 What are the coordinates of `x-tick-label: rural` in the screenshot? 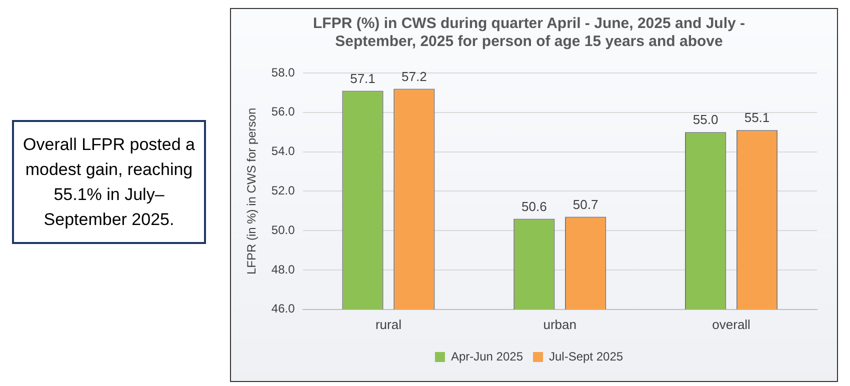 It's located at (388, 324).